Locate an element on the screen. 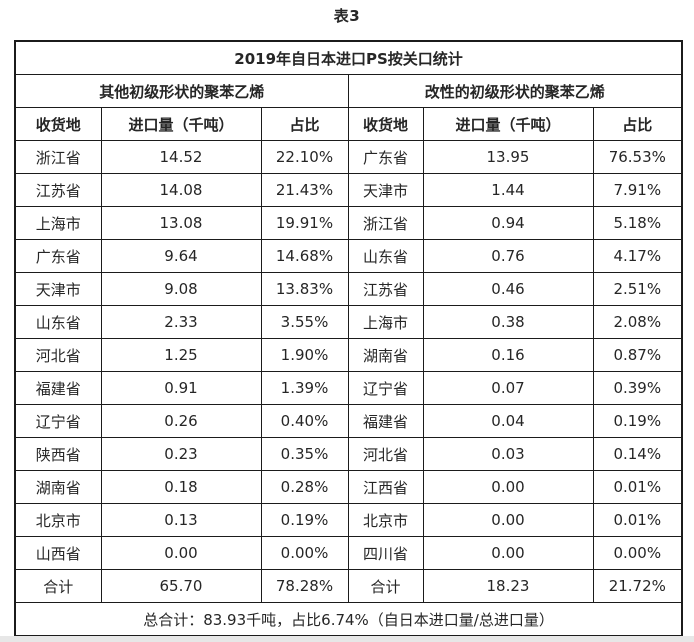  share-cell: 4.17% is located at coordinates (637, 256).